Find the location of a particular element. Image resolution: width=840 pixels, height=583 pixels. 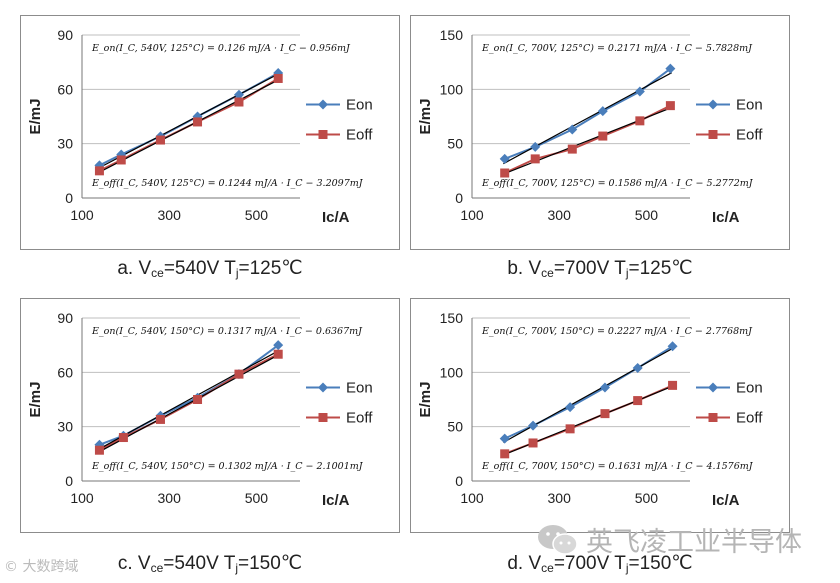

caption-a: a. Vce=540V Tj=125℃ is located at coordinates (210, 269).